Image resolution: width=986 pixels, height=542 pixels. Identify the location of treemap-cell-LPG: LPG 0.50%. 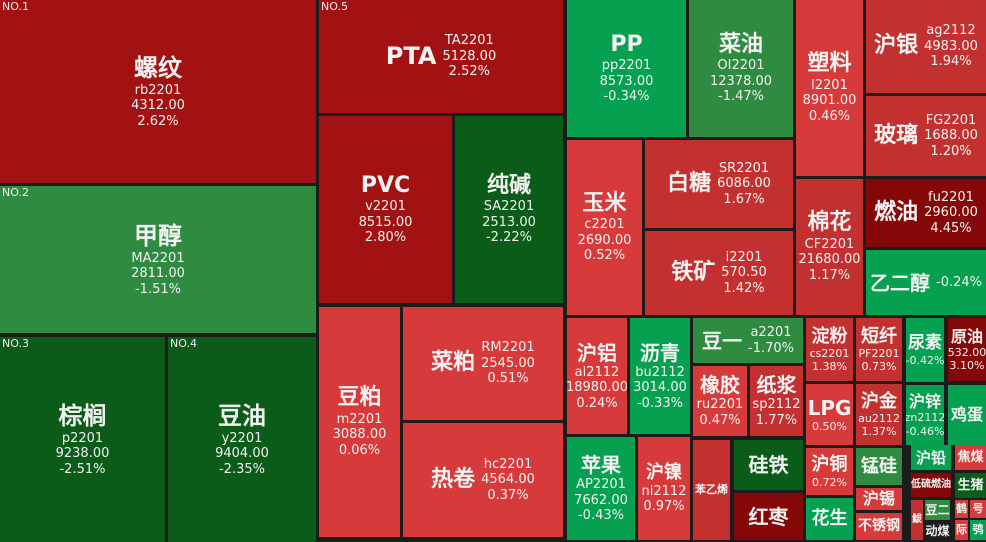
(829, 414).